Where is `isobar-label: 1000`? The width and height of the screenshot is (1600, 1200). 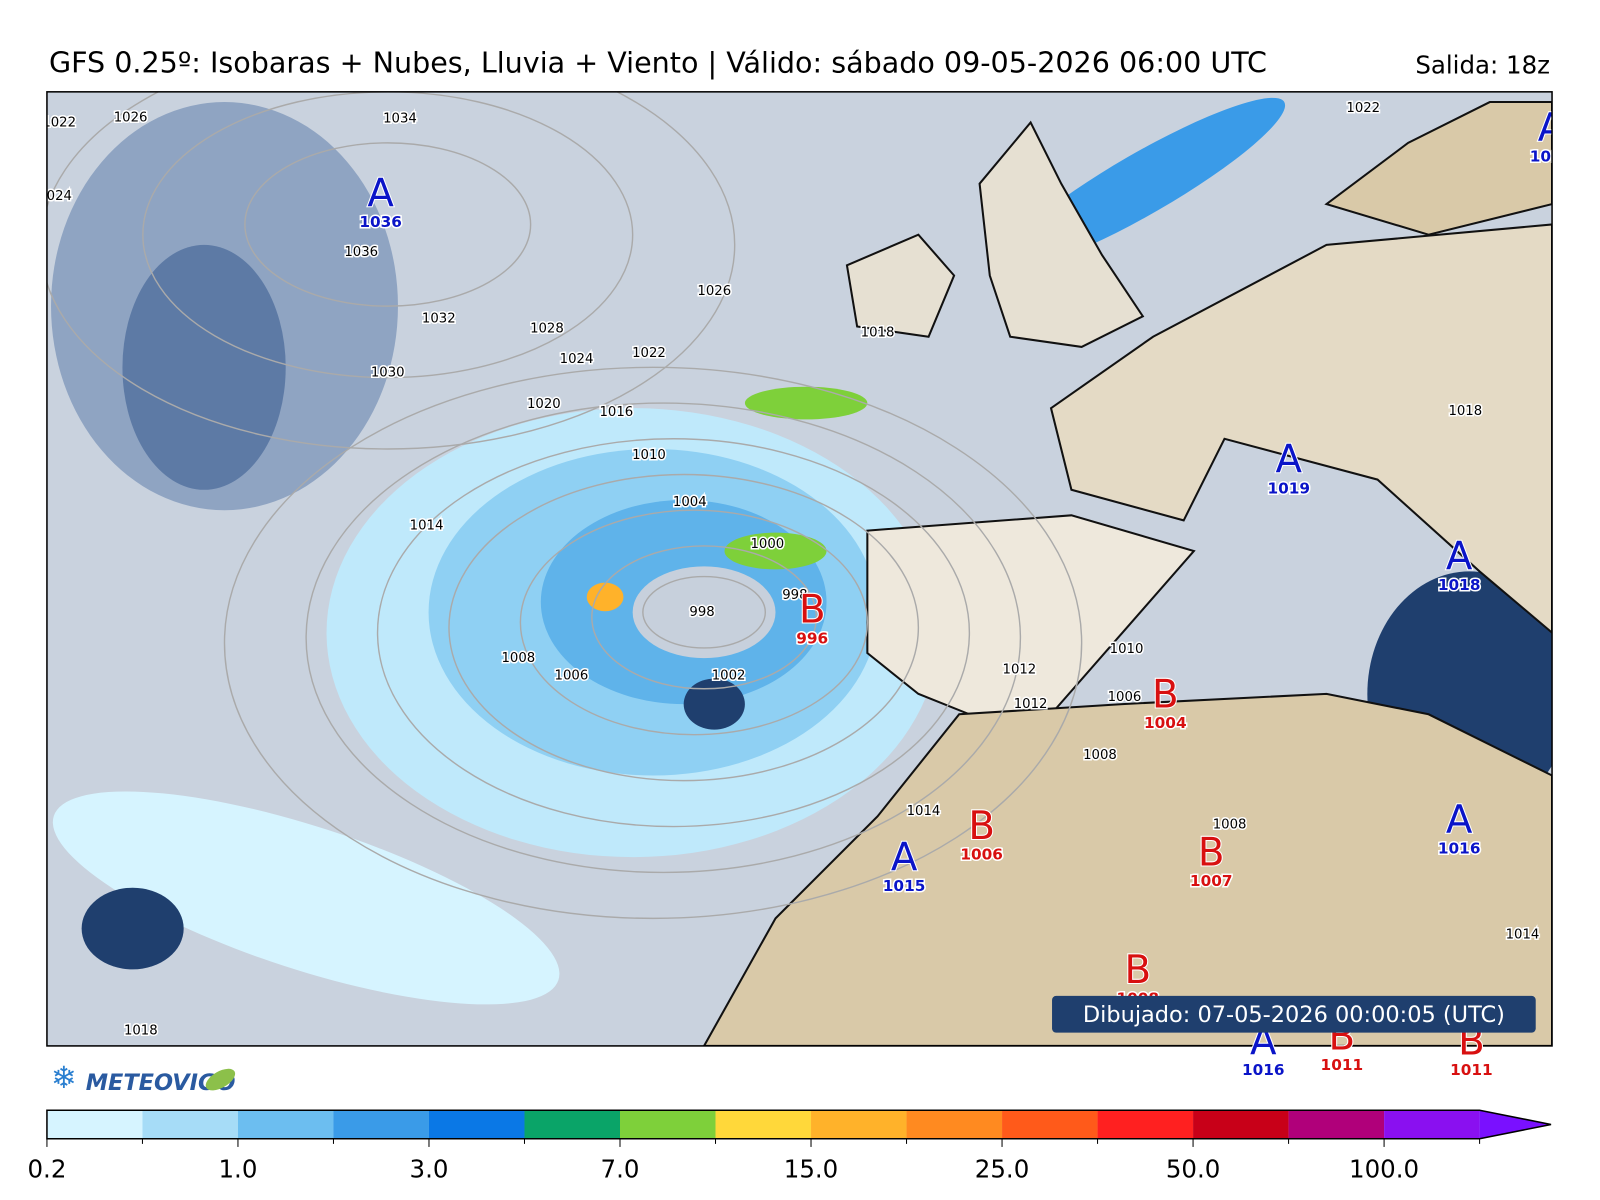
isobar-label: 1000 is located at coordinates (767, 544).